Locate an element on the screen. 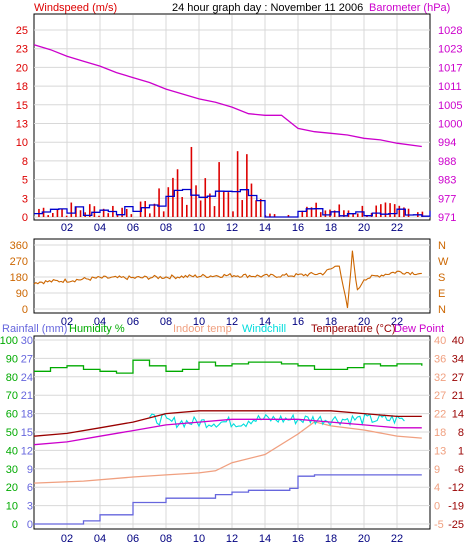 The width and height of the screenshot is (466, 556). barometer-tick-label: 1028 is located at coordinates (450, 31).